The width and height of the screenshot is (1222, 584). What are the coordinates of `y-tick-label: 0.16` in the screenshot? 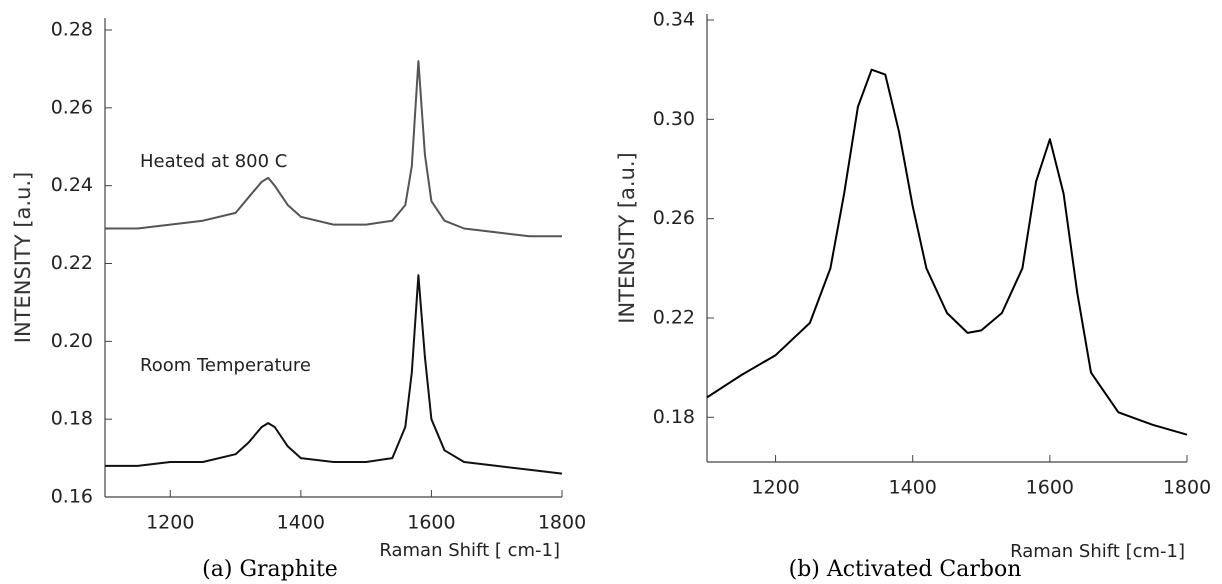 It's located at (72, 497).